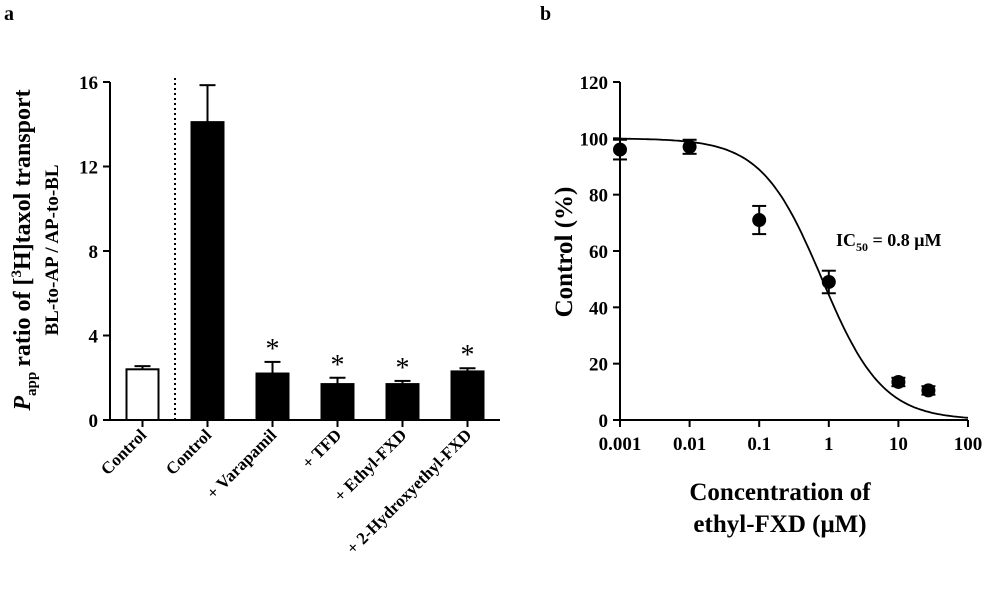  Describe the element at coordinates (689, 444) in the screenshot. I see `x-tick-label: 0.01` at that location.